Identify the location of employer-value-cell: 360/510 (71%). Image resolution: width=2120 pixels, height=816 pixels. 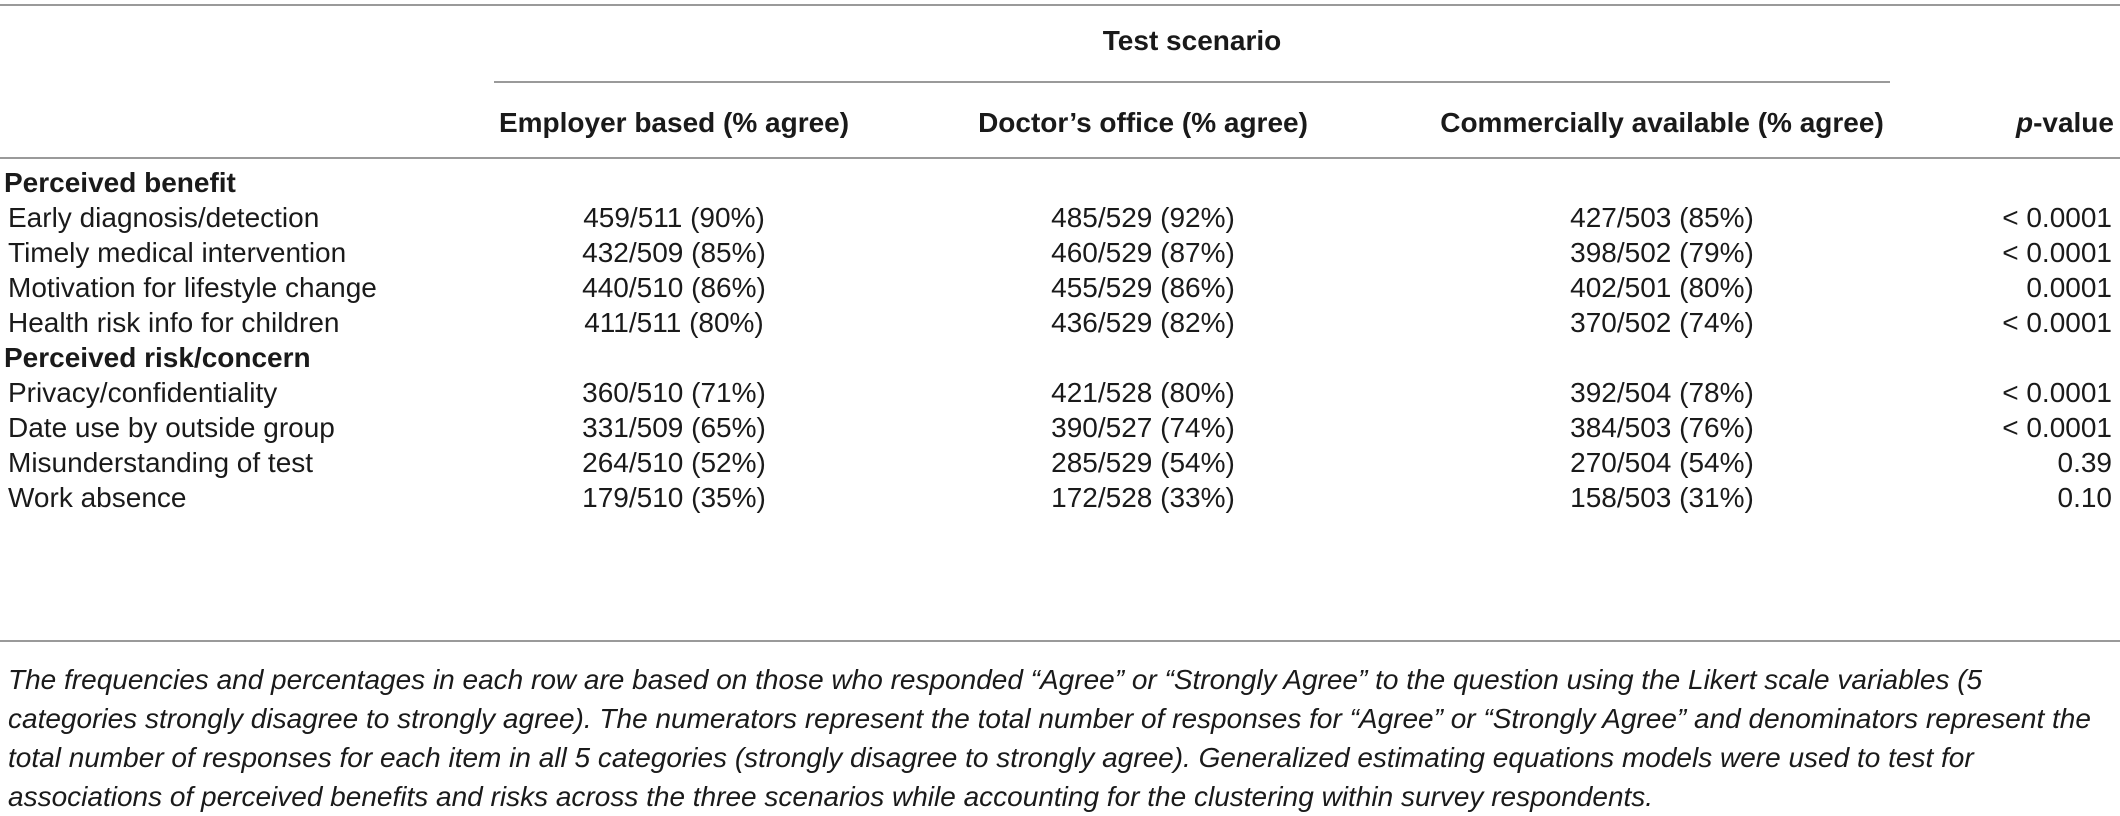
(674, 392).